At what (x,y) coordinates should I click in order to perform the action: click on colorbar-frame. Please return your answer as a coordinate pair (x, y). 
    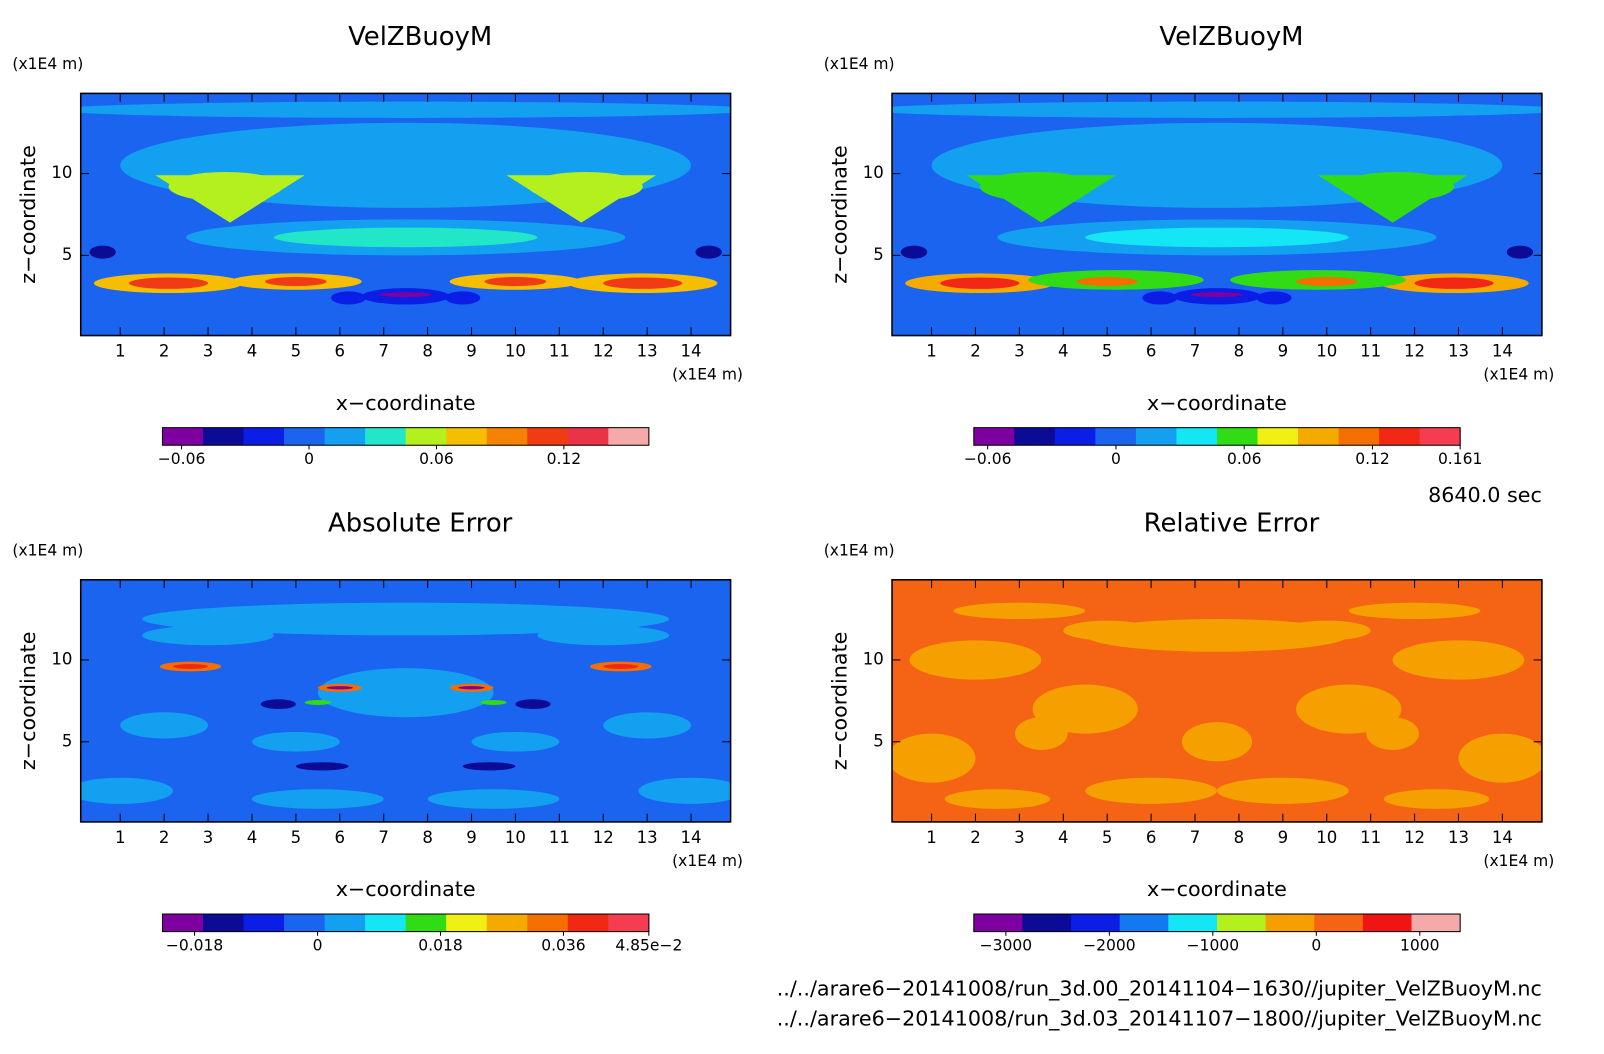
    Looking at the image, I should click on (1217, 436).